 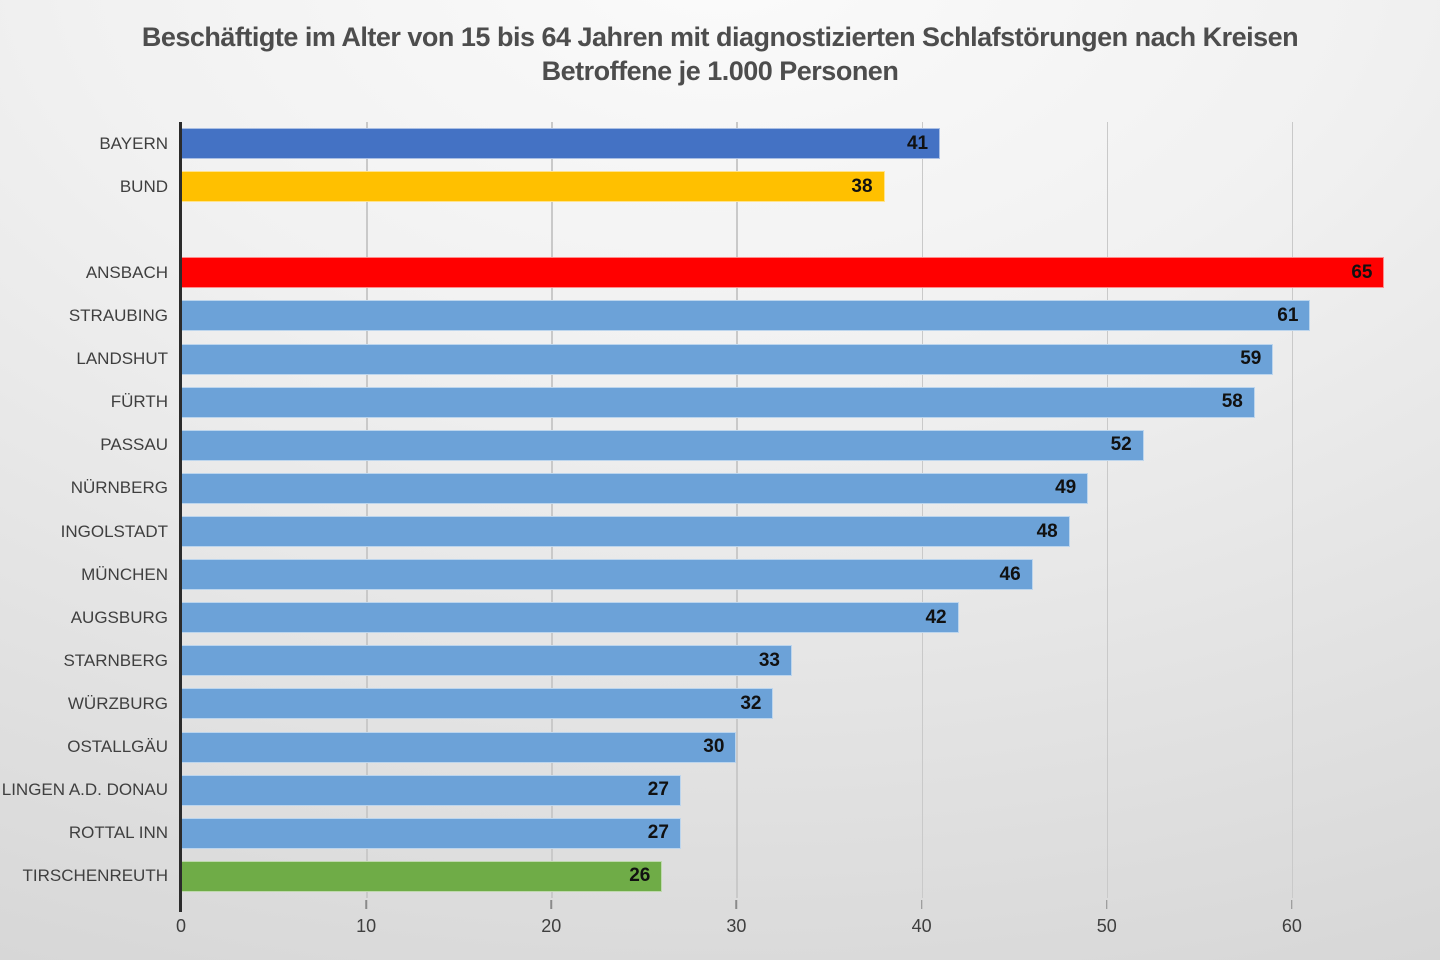 What do you see at coordinates (143, 186) in the screenshot?
I see `category-label: BUND` at bounding box center [143, 186].